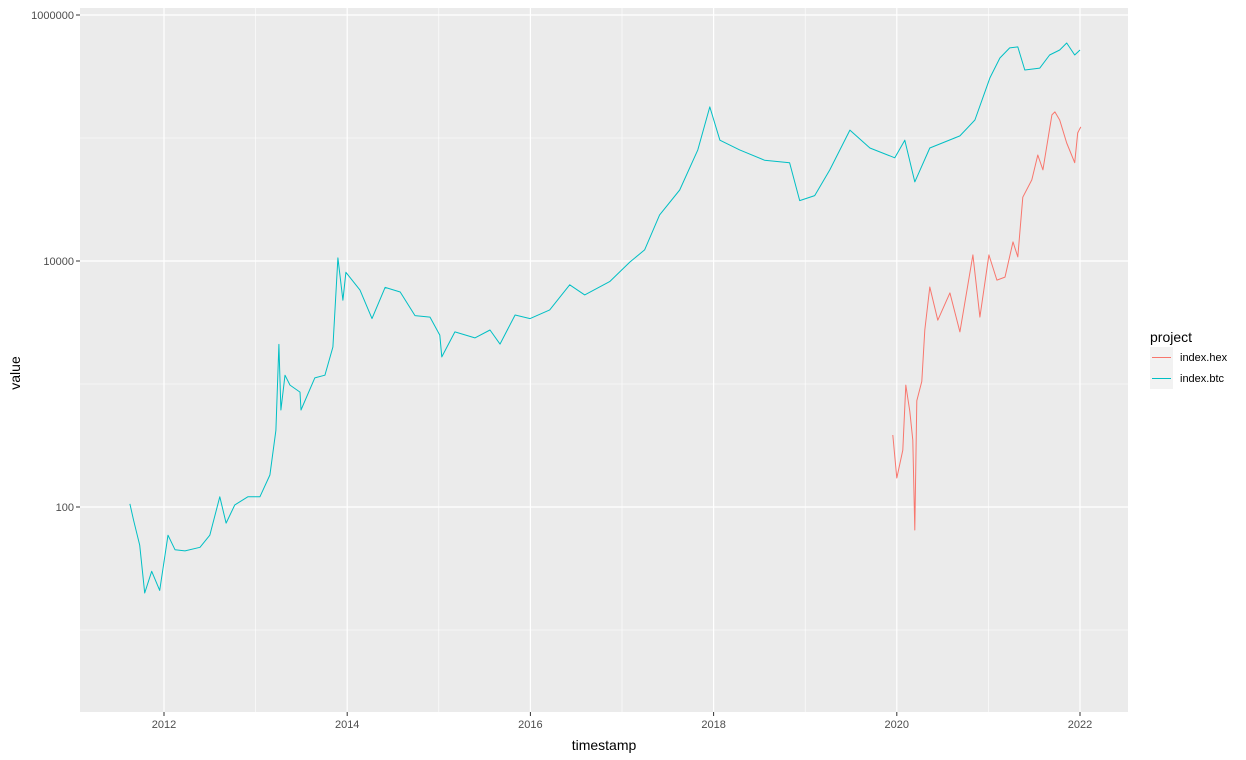 The height and width of the screenshot is (760, 1246). What do you see at coordinates (987, 321) in the screenshot?
I see `series-line-index-hex` at bounding box center [987, 321].